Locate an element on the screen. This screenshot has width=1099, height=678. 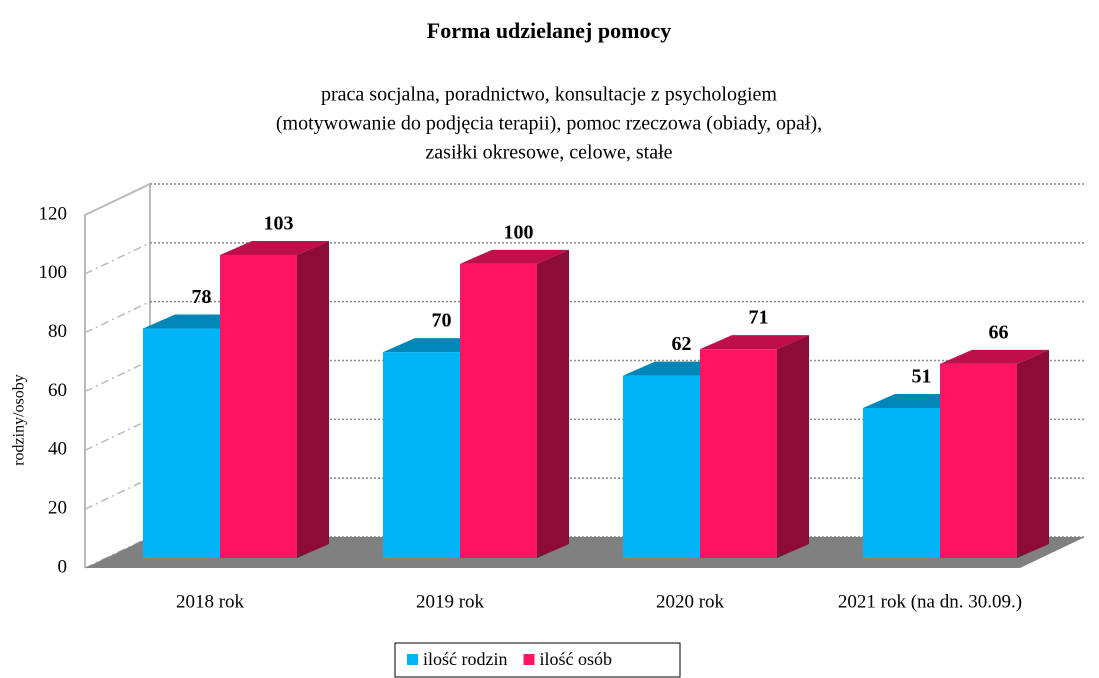
x-tick-label: 2019 rok is located at coordinates (450, 601).